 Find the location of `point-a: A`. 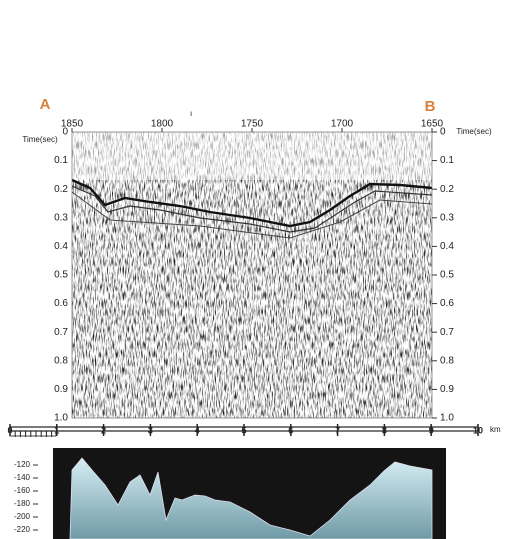

point-a: A is located at coordinates (45, 104).